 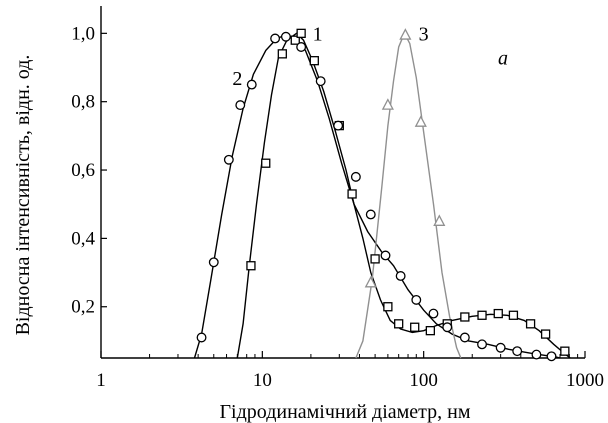 What do you see at coordinates (83, 33) in the screenshot?
I see `y-tick-label: 1,0` at bounding box center [83, 33].